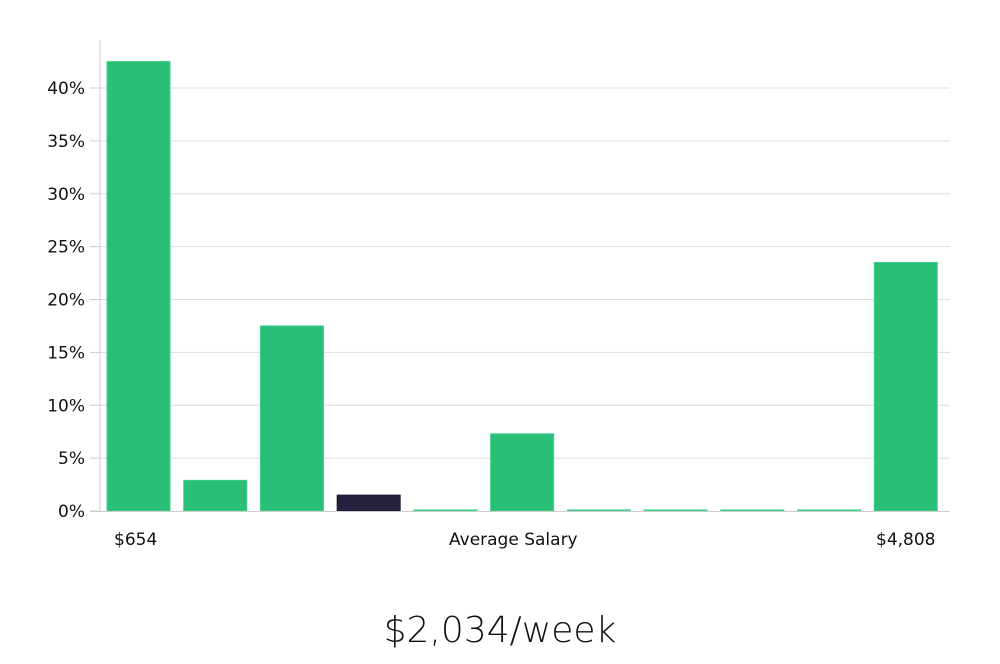 Image resolution: width=1000 pixels, height=664 pixels. What do you see at coordinates (66, 406) in the screenshot?
I see `y-tick-label: 10%` at bounding box center [66, 406].